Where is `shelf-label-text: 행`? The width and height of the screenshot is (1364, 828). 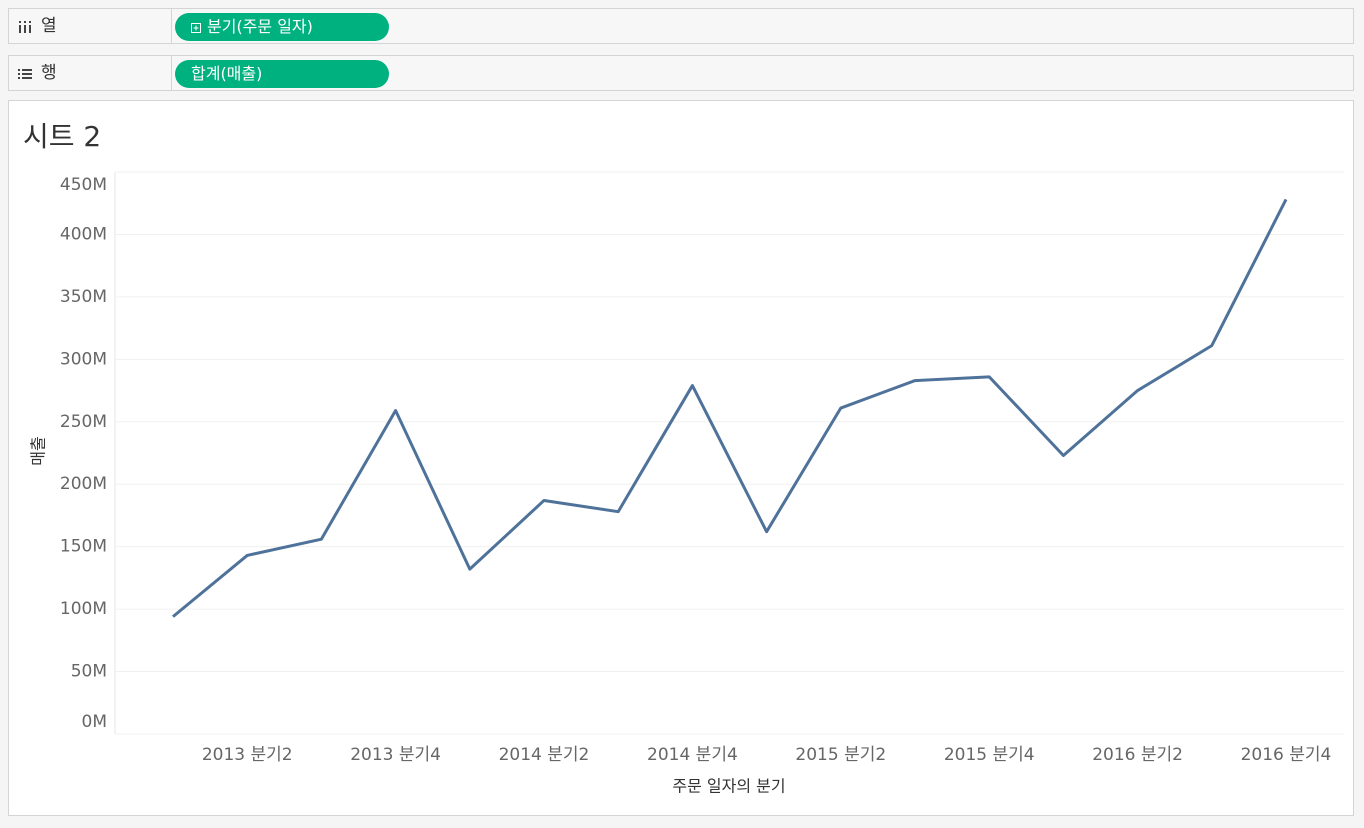
shelf-label-text: 행 is located at coordinates (49, 73).